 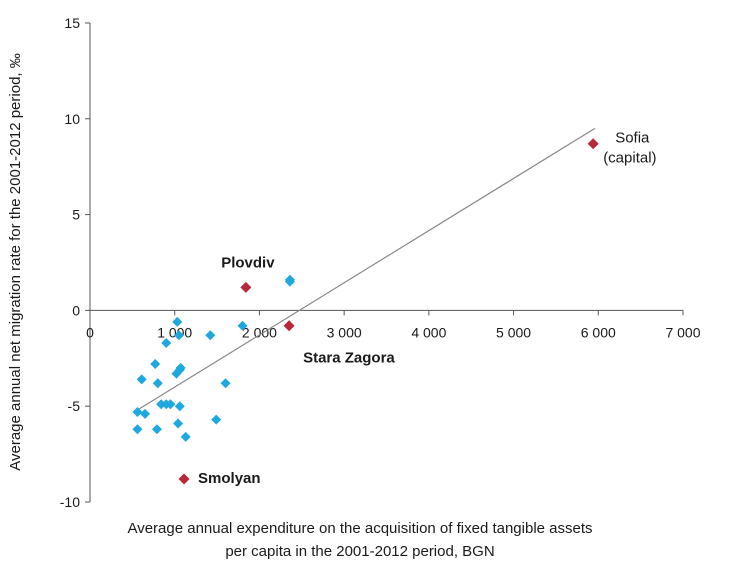 What do you see at coordinates (90, 332) in the screenshot?
I see `x-tick-label: 0` at bounding box center [90, 332].